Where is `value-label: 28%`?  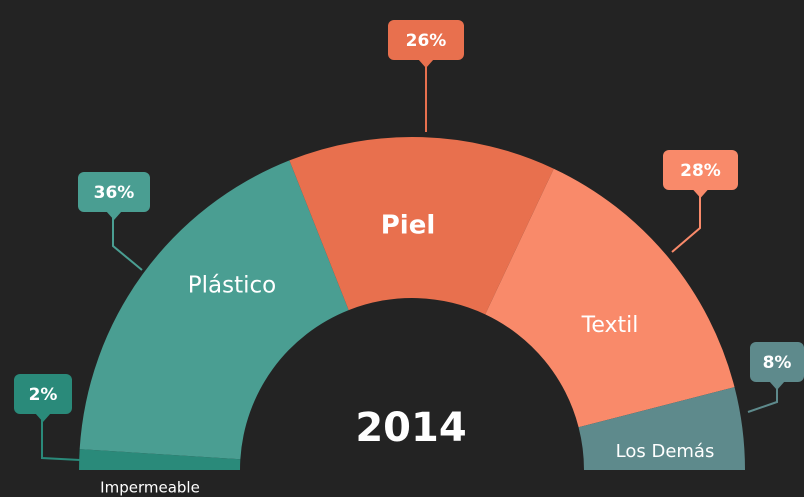 value-label: 28% is located at coordinates (700, 171).